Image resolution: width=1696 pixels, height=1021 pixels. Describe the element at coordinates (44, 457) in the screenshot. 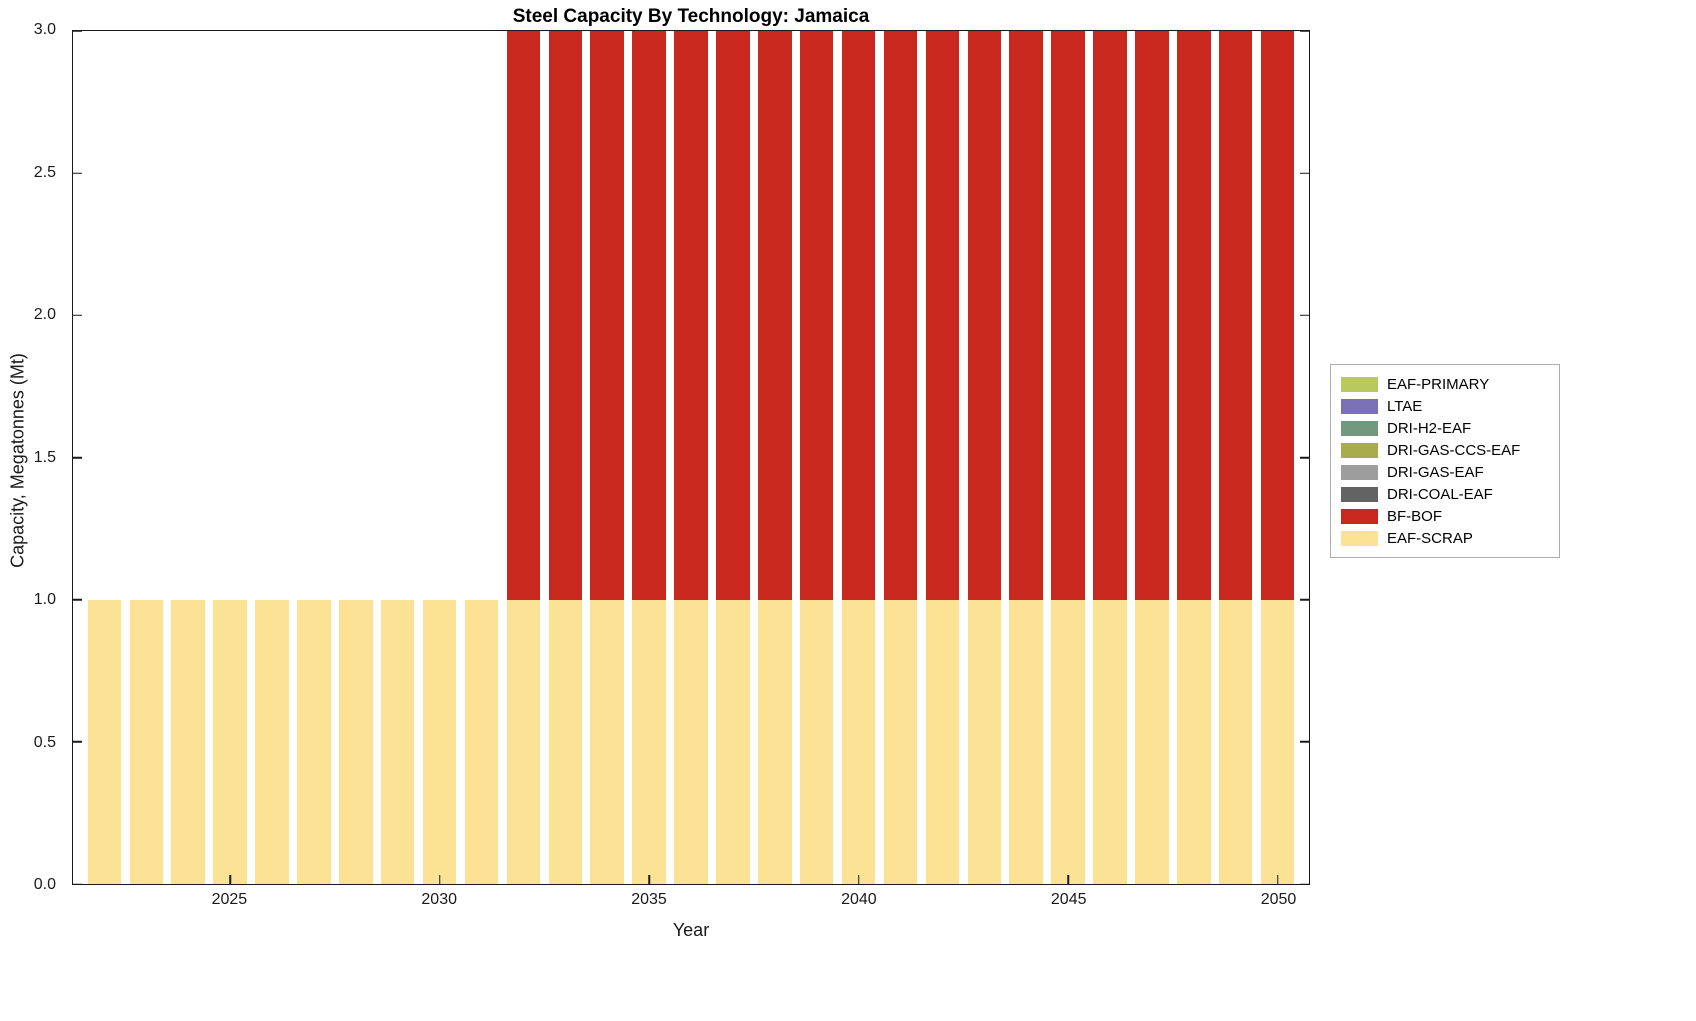

I see `y-tick-label: 1.5` at that location.